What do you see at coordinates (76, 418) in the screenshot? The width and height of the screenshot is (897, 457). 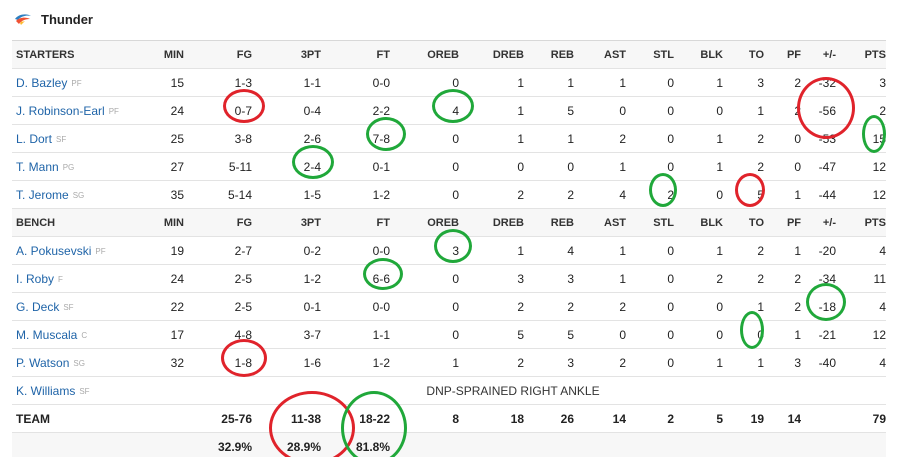 I see `team-label: TEAM` at bounding box center [76, 418].